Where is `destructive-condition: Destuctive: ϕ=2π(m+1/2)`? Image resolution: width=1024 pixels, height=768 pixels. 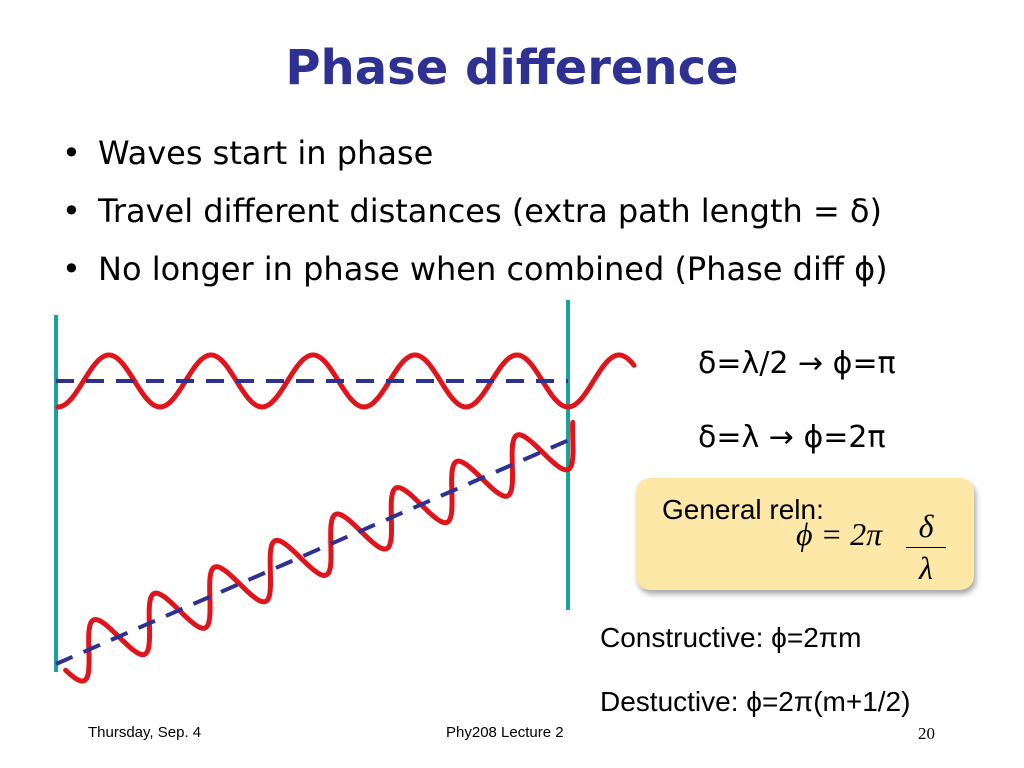 destructive-condition: Destuctive: ϕ=2π(m+1/2) is located at coordinates (755, 701).